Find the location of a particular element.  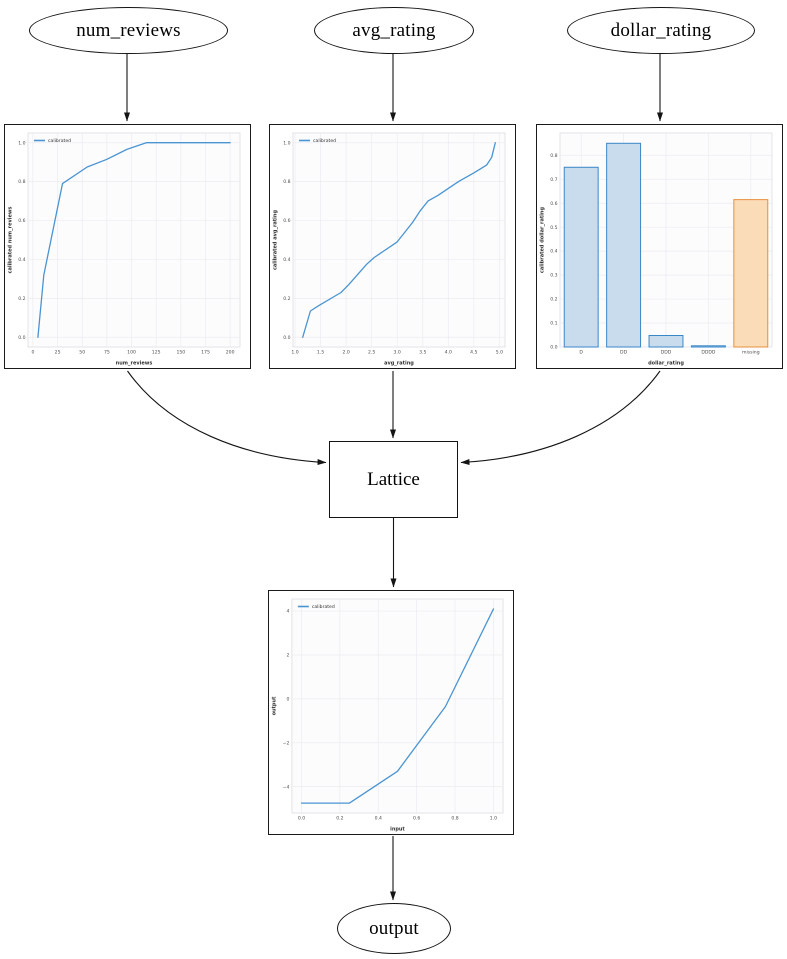

svg-text: −4 is located at coordinates (286, 787).